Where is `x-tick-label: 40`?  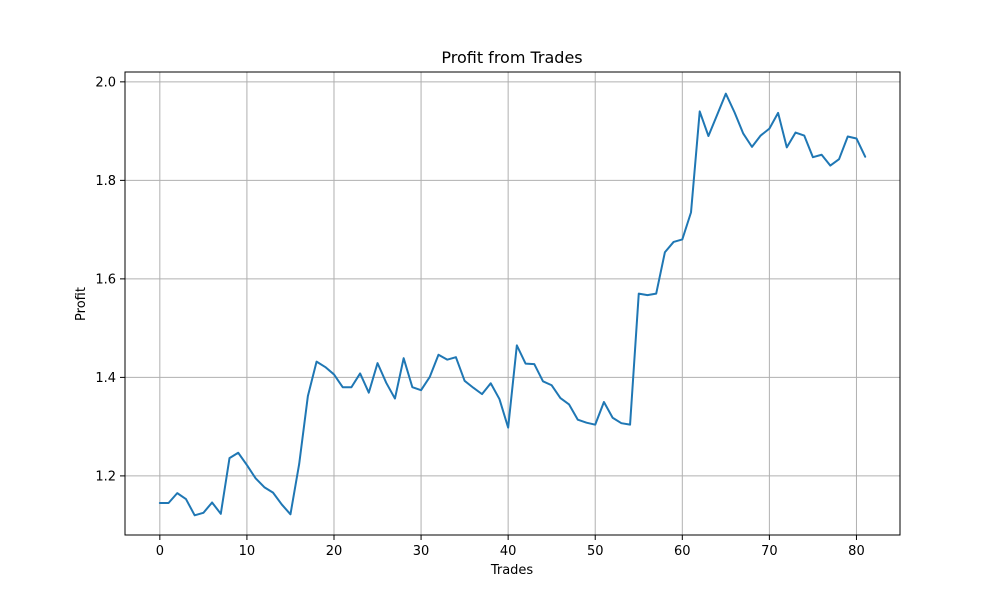
x-tick-label: 40 is located at coordinates (508, 551).